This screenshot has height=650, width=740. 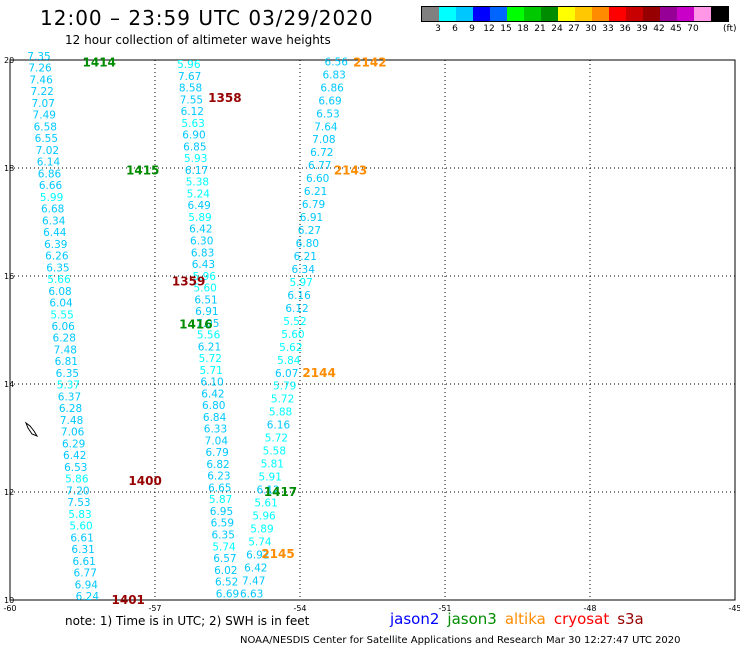 I want to click on wave-height-value: 6.79, so click(x=313, y=205).